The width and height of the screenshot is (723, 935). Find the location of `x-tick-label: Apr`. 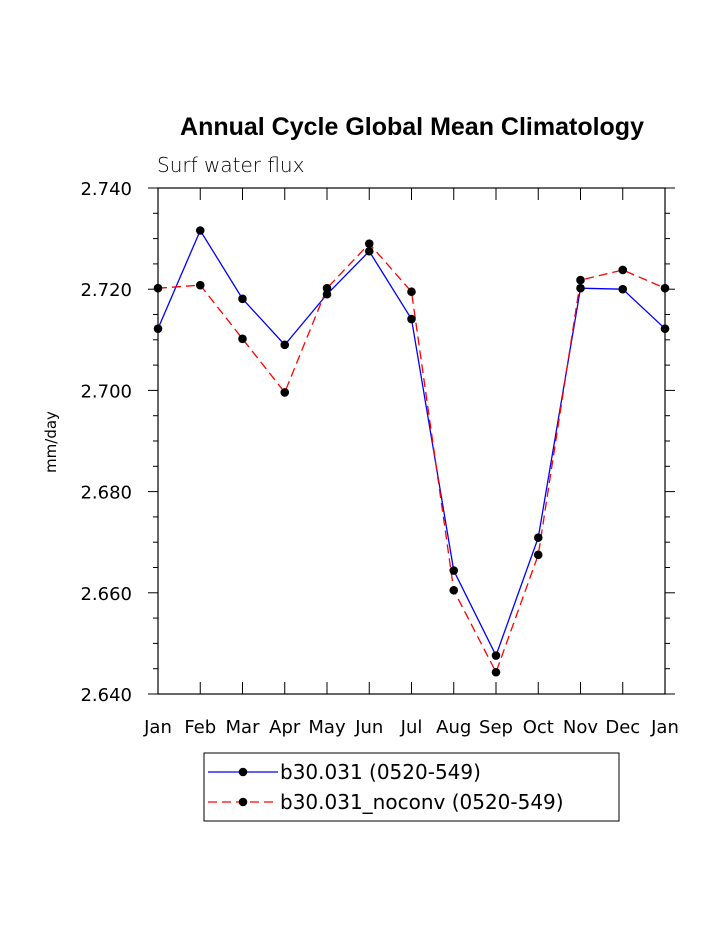

x-tick-label: Apr is located at coordinates (285, 727).